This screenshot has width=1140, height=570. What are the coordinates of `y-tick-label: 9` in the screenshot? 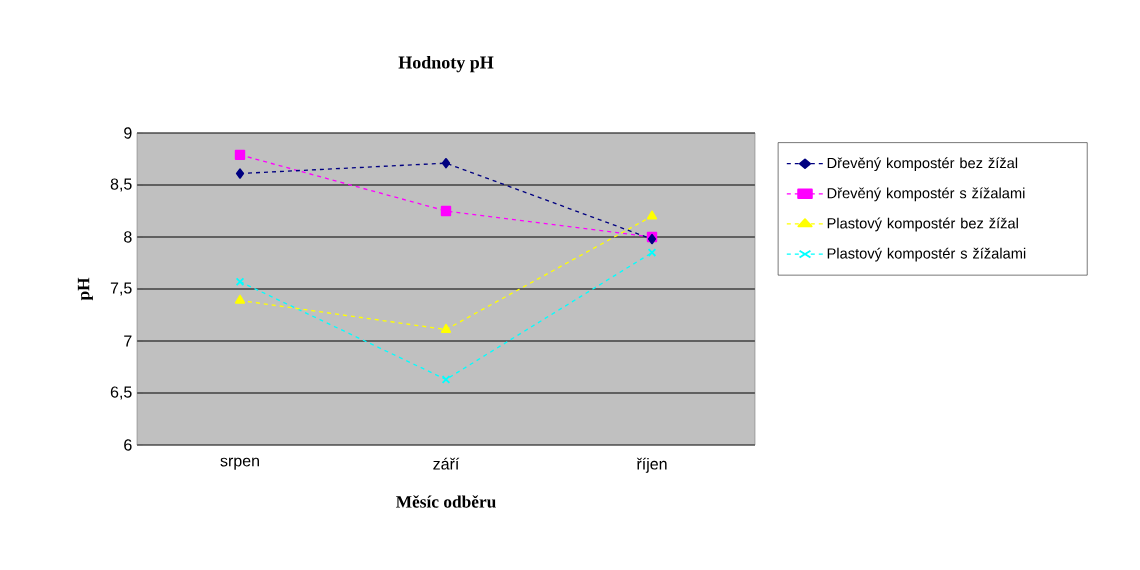 It's located at (128, 133).